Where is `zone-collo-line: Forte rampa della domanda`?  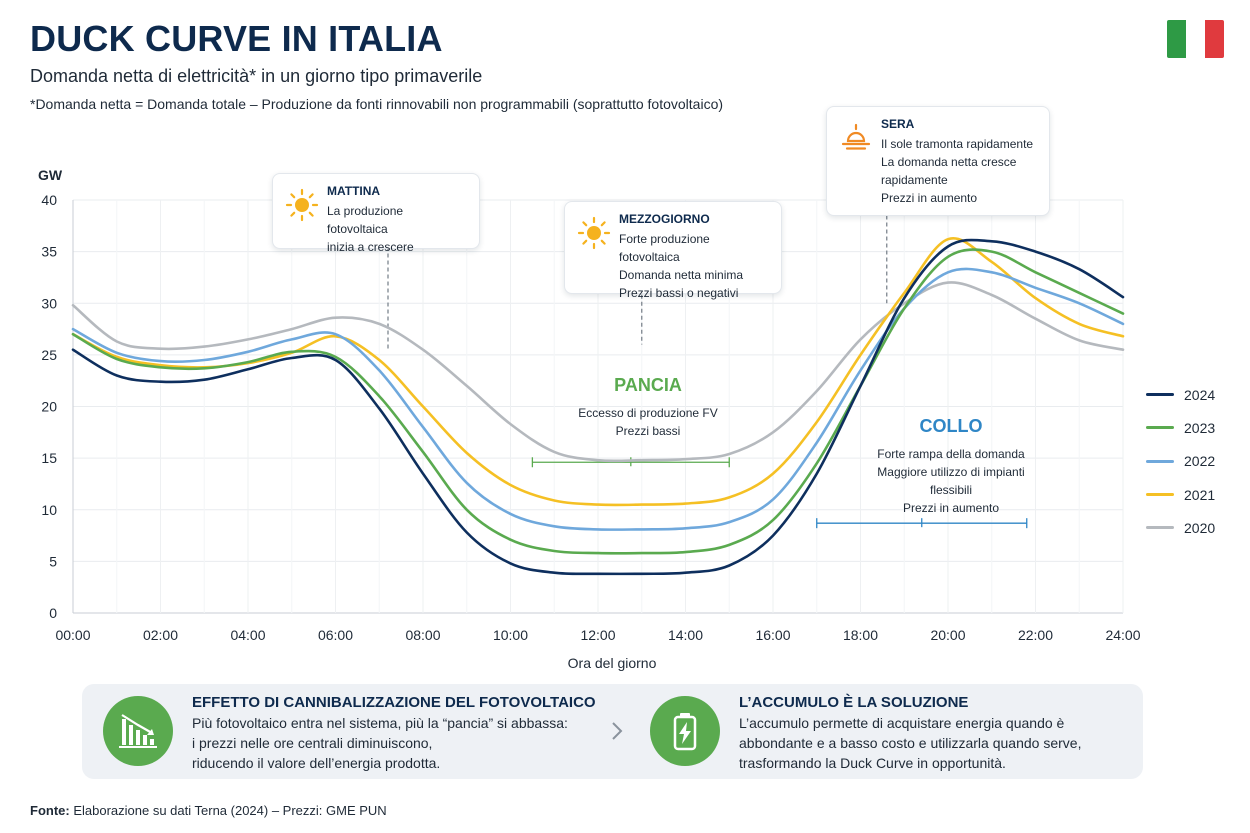 zone-collo-line: Forte rampa della domanda is located at coordinates (951, 454).